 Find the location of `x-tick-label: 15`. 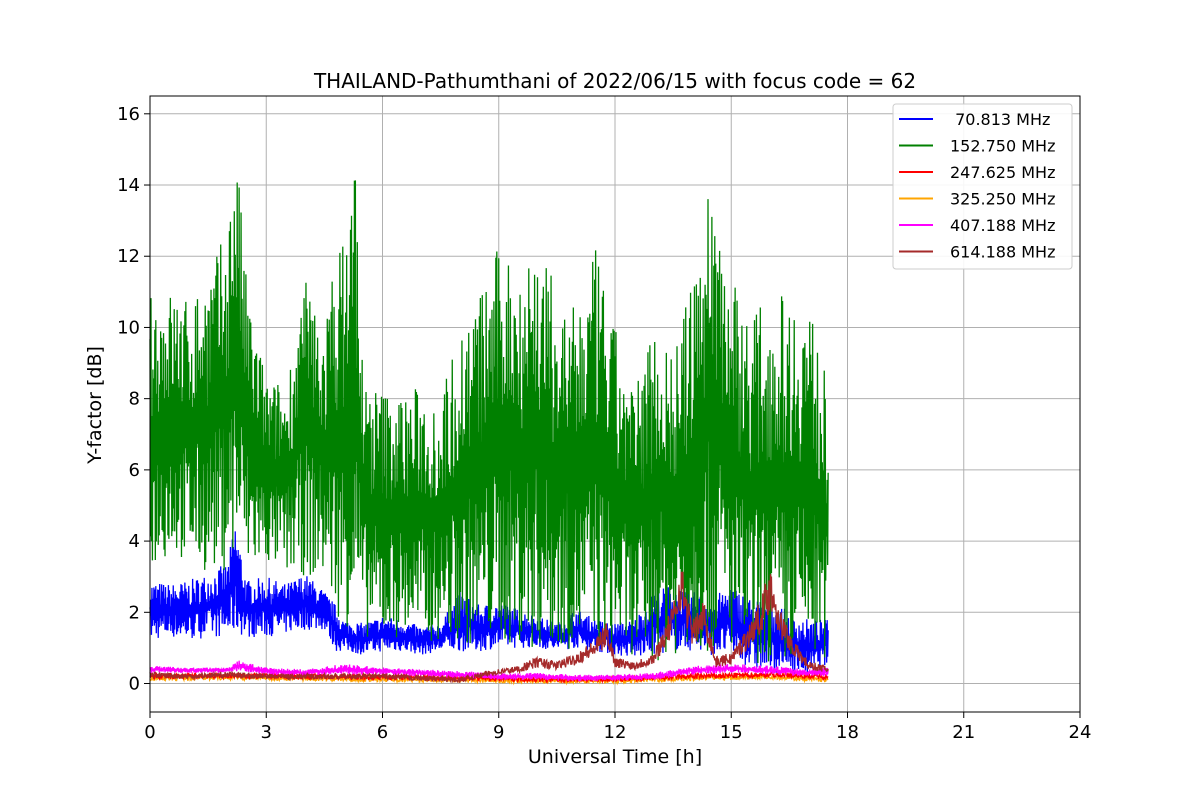

x-tick-label: 15 is located at coordinates (731, 732).